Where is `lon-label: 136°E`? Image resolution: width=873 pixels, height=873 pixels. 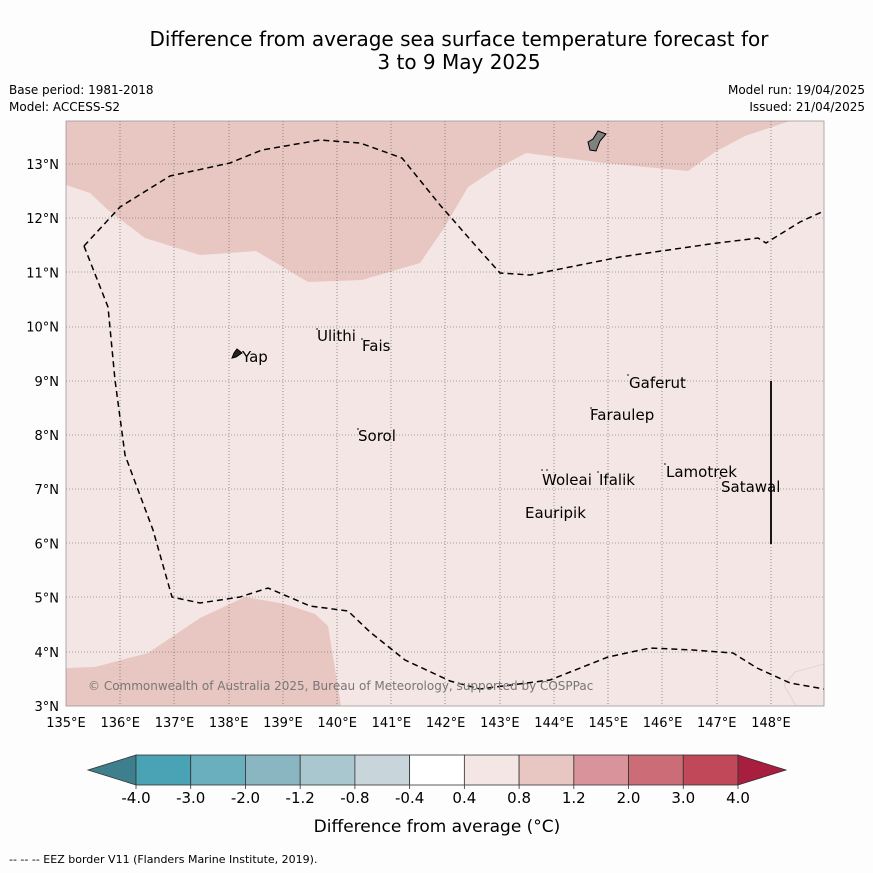
lon-label: 136°E is located at coordinates (120, 723).